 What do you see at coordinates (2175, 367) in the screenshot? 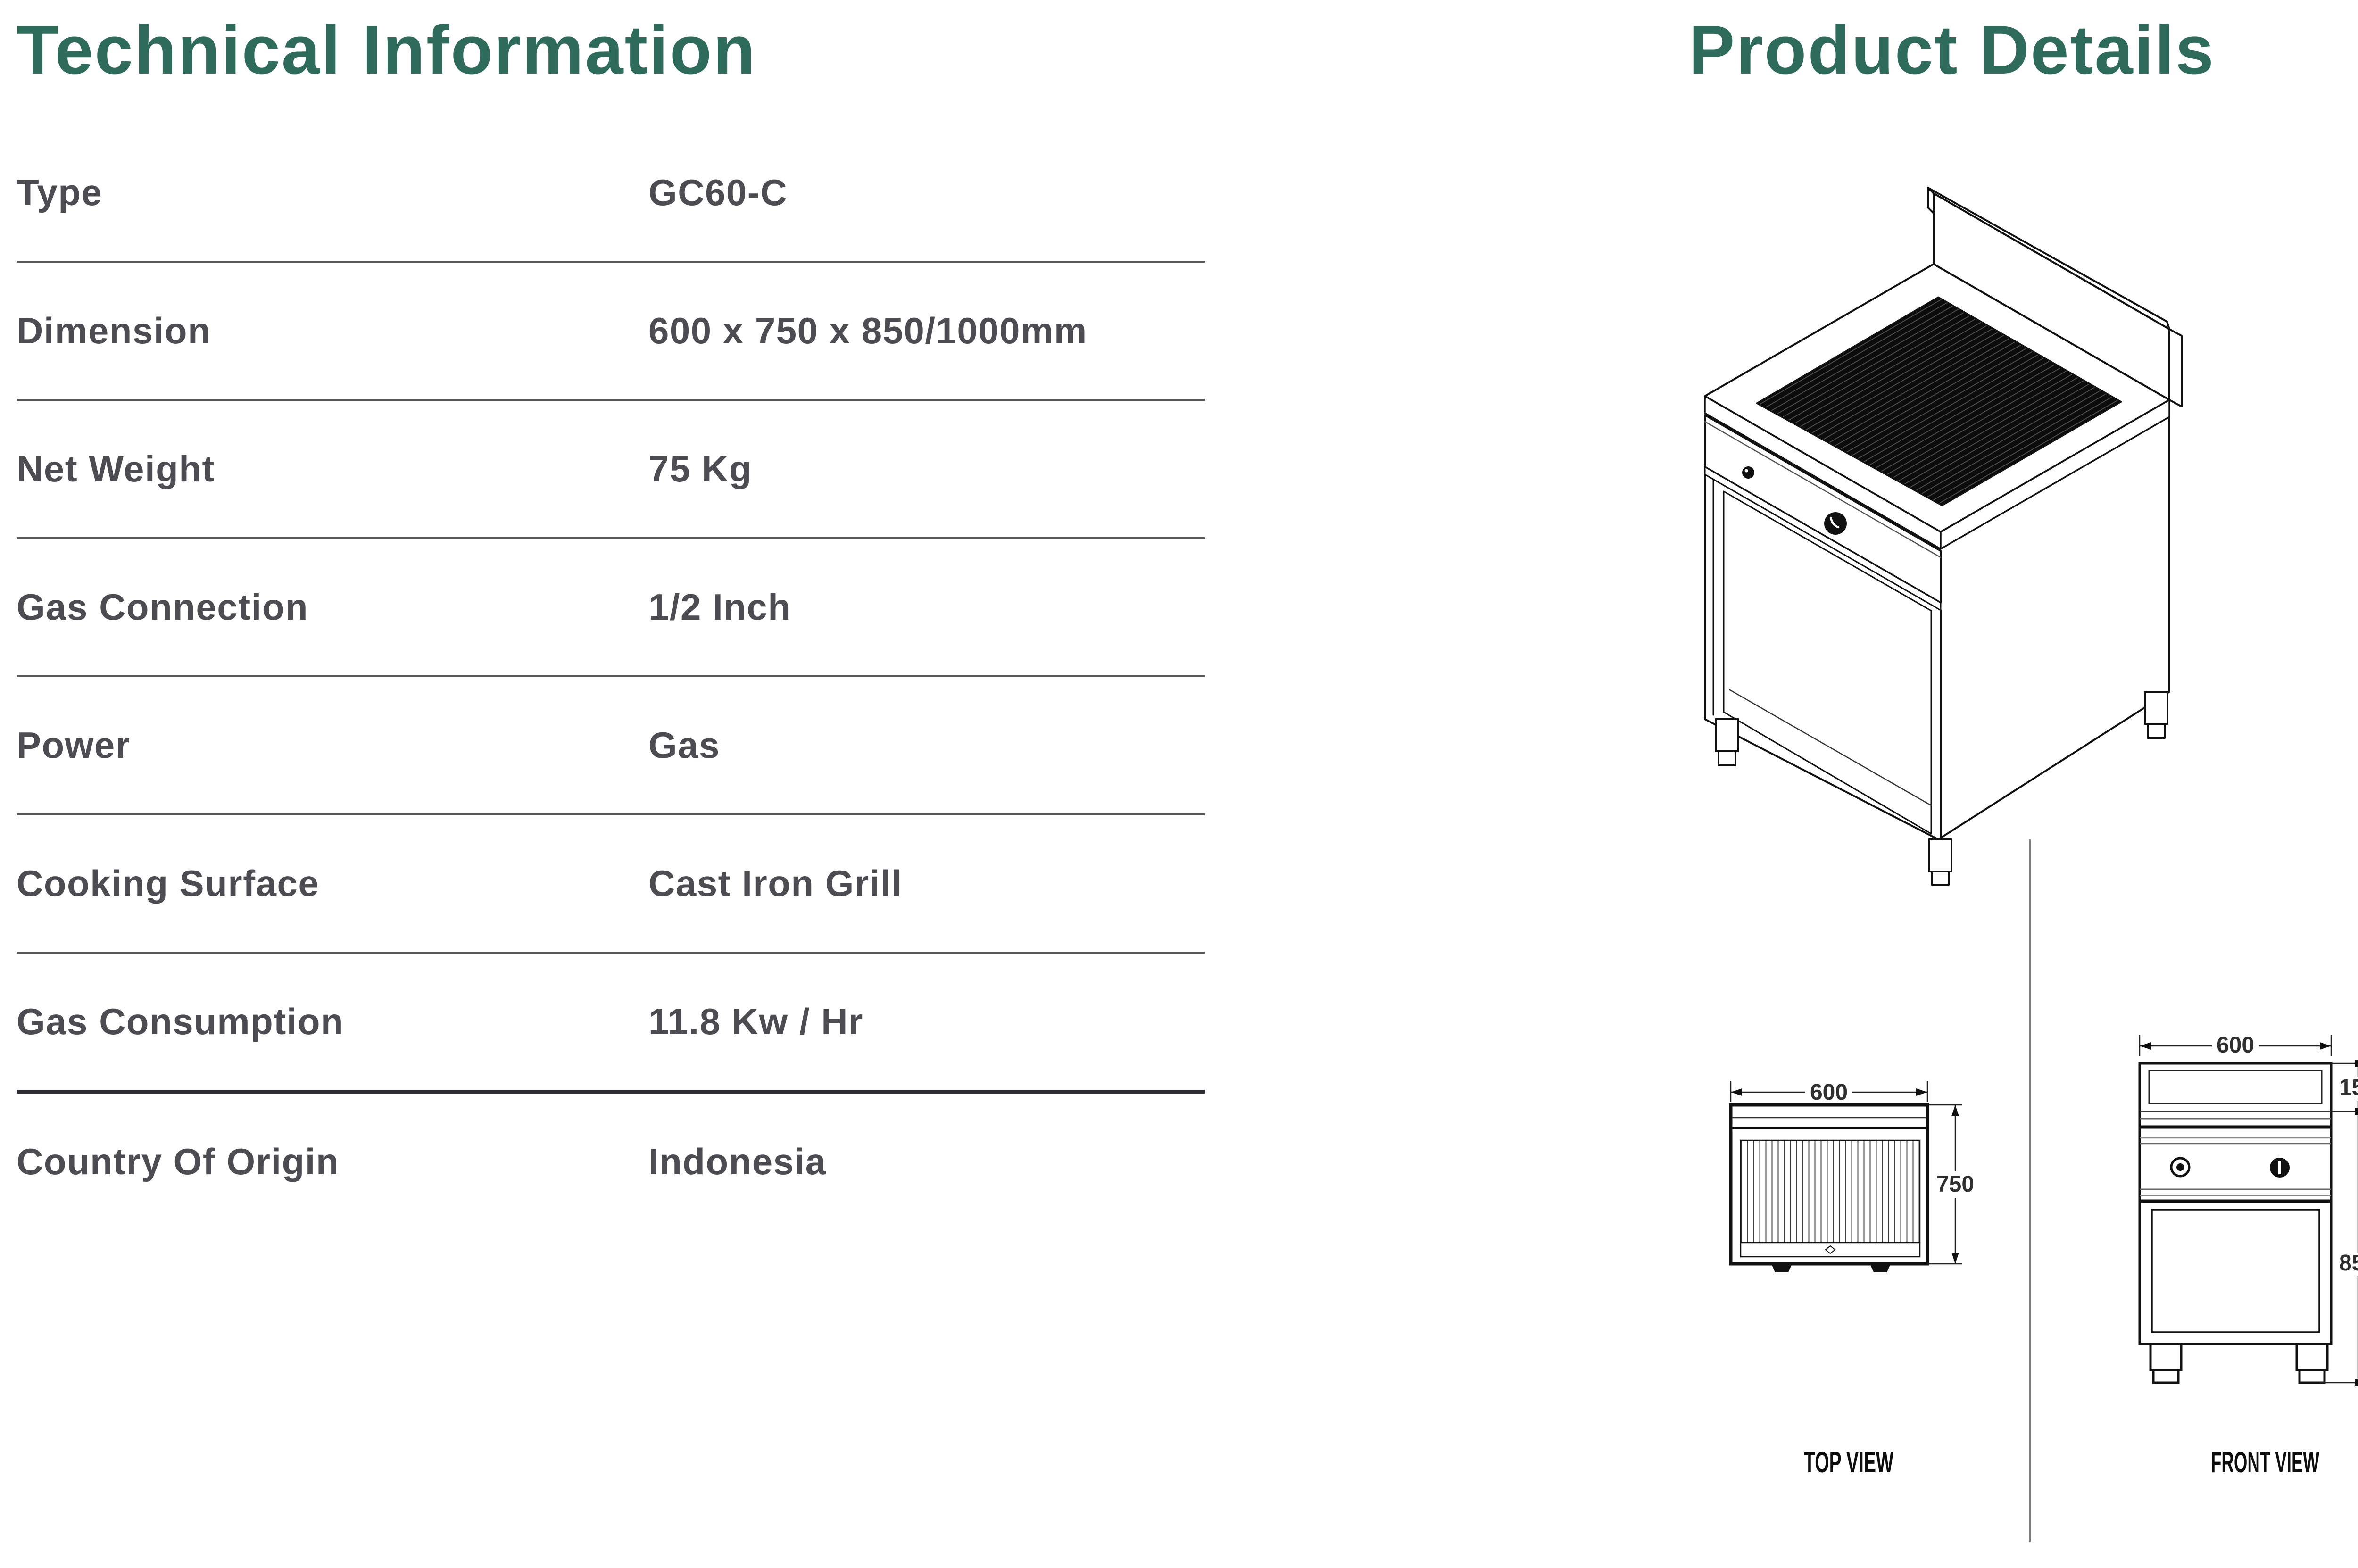
I see `iso-backsplash-end` at bounding box center [2175, 367].